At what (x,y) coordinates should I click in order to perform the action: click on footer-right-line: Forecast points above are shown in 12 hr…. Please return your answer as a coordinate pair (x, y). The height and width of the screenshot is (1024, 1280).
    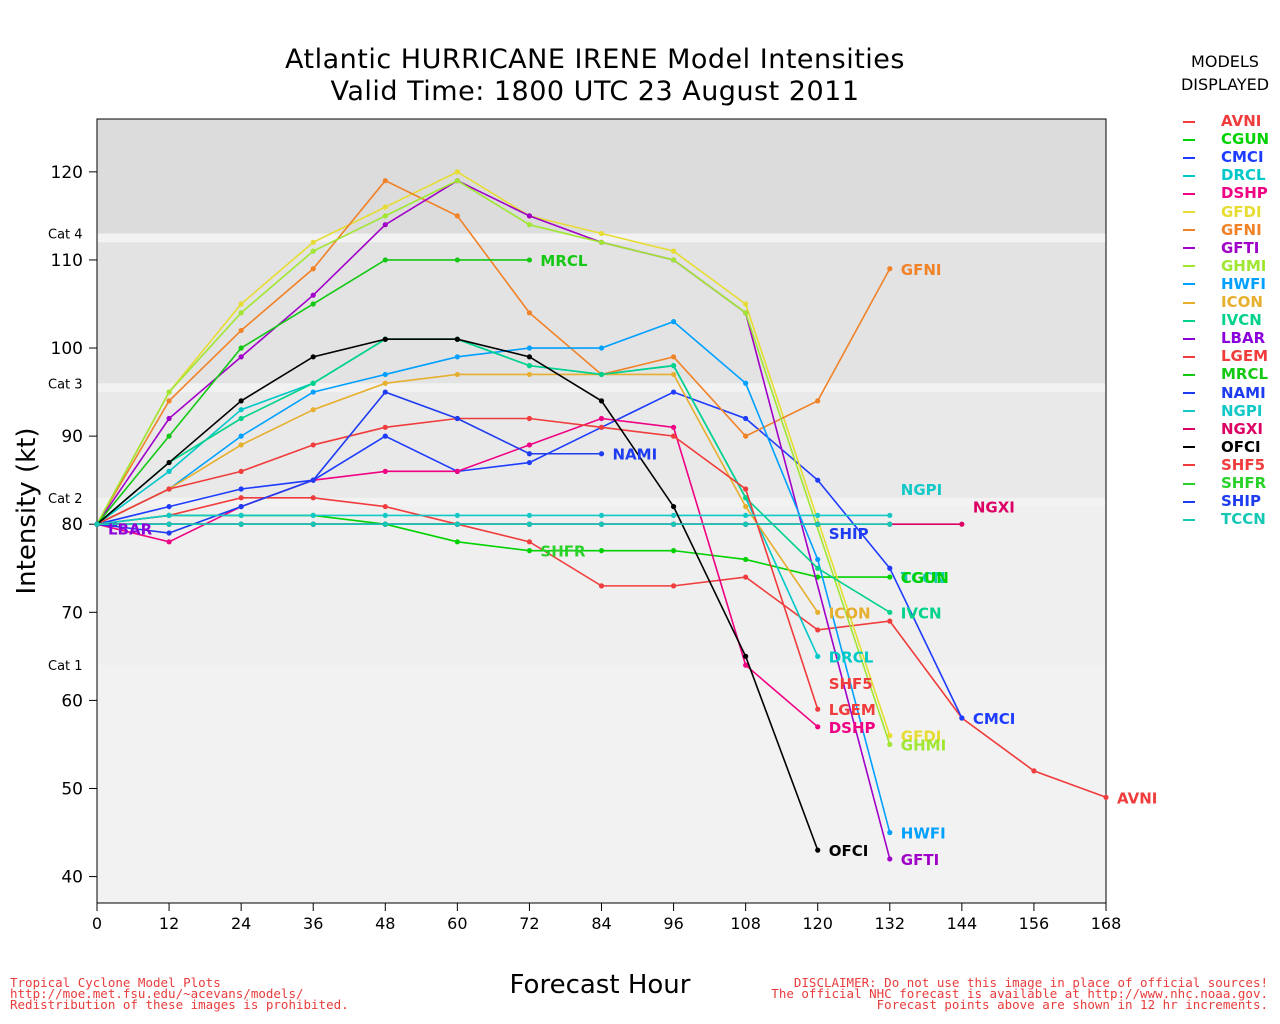
    Looking at the image, I should click on (1072, 1004).